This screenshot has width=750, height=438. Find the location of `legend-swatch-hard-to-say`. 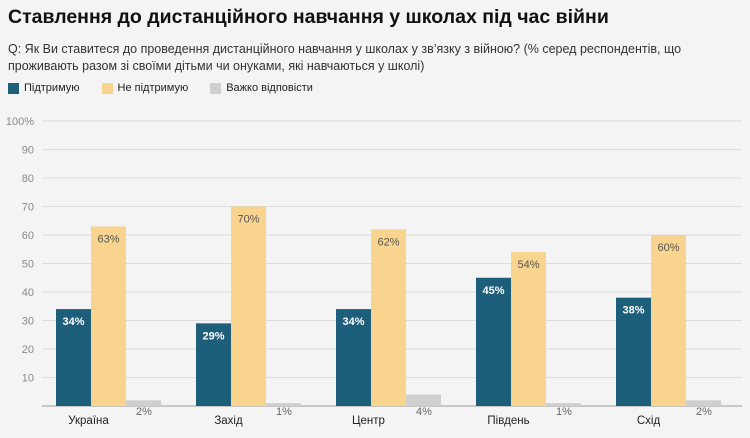

legend-swatch-hard-to-say is located at coordinates (216, 88).